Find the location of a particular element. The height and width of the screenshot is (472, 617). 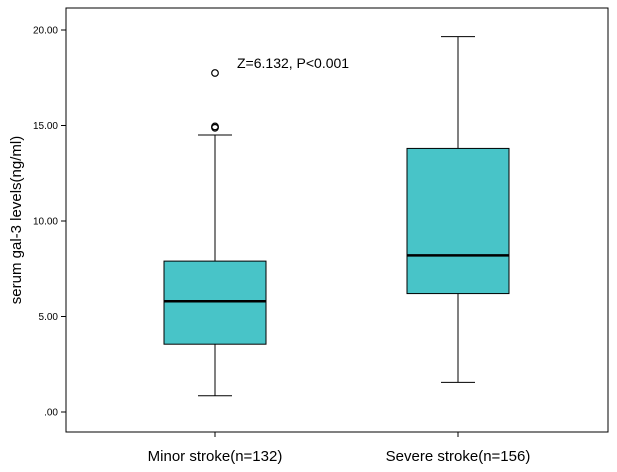

category-label: Severe stroke(n=156) is located at coordinates (458, 456).